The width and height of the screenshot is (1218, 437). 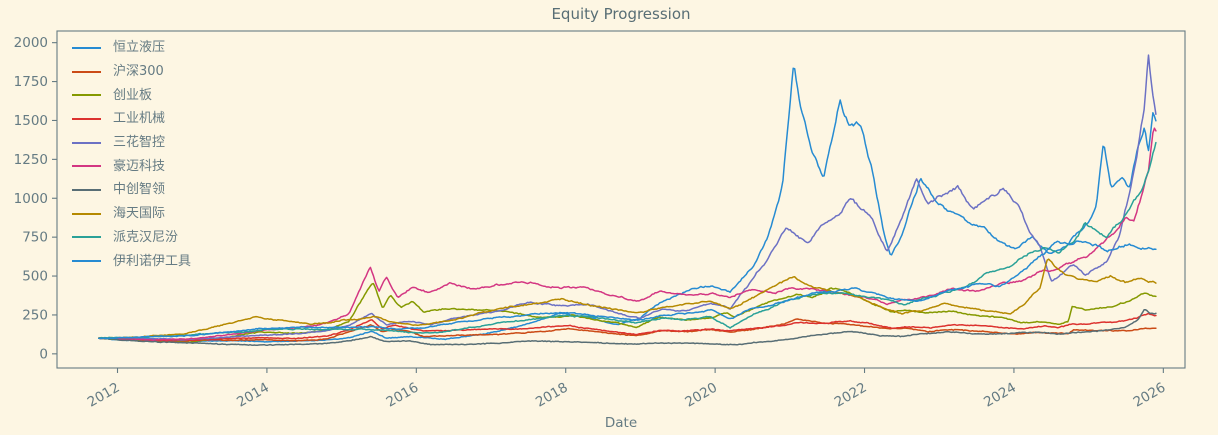 I want to click on x-tick-label: 2020, so click(x=701, y=395).